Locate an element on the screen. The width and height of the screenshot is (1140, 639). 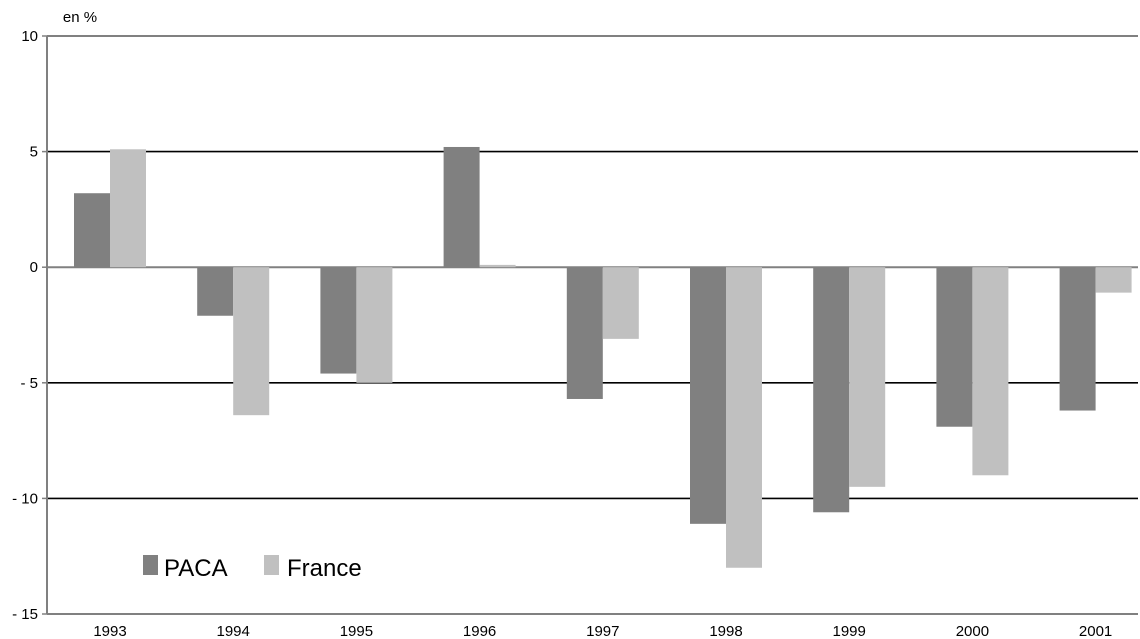
x-tick-label: 1993 is located at coordinates (109, 631).